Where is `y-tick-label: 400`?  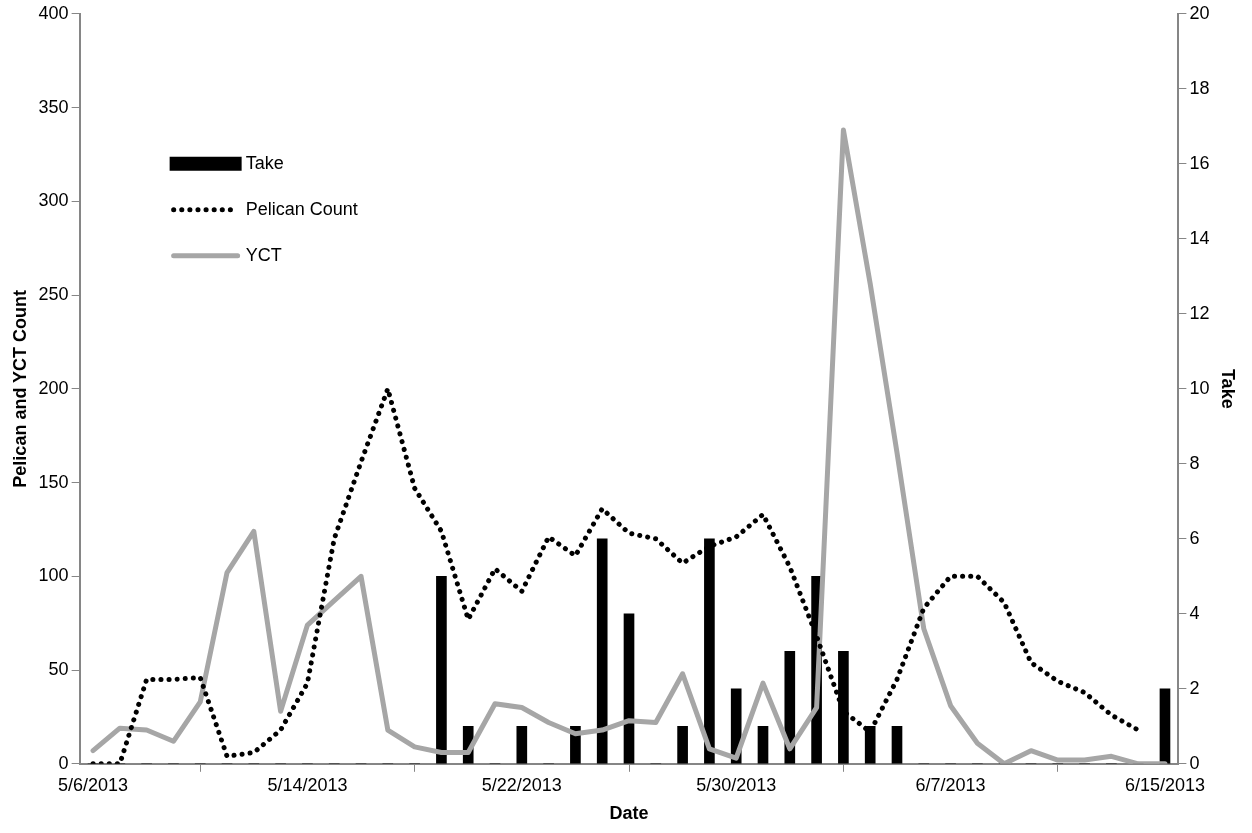
y-tick-label: 400 is located at coordinates (53, 12).